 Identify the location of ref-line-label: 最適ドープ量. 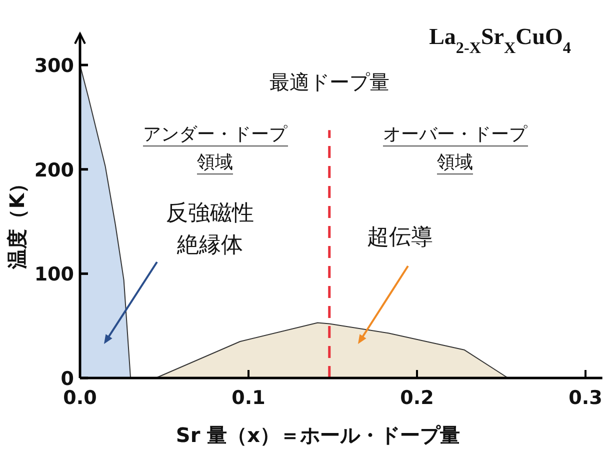
(329, 82).